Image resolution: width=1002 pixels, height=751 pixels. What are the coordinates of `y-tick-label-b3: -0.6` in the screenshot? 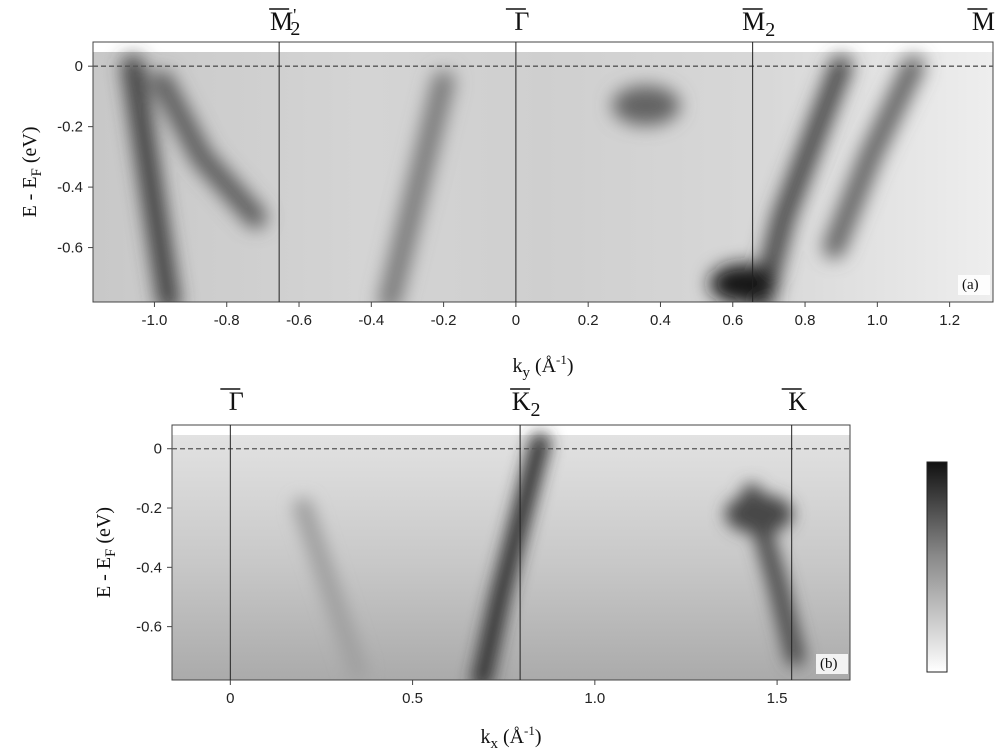 It's located at (149, 627).